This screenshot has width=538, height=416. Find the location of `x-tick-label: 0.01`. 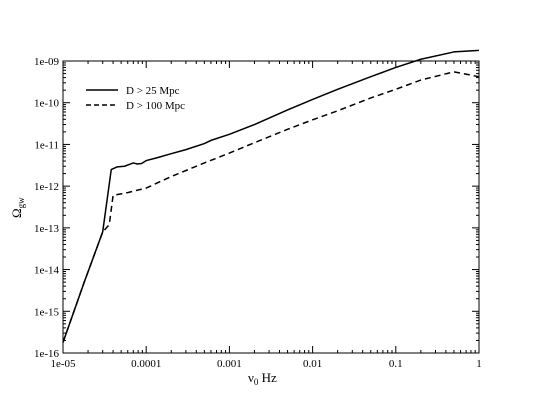

x-tick-label: 0.01 is located at coordinates (312, 364).